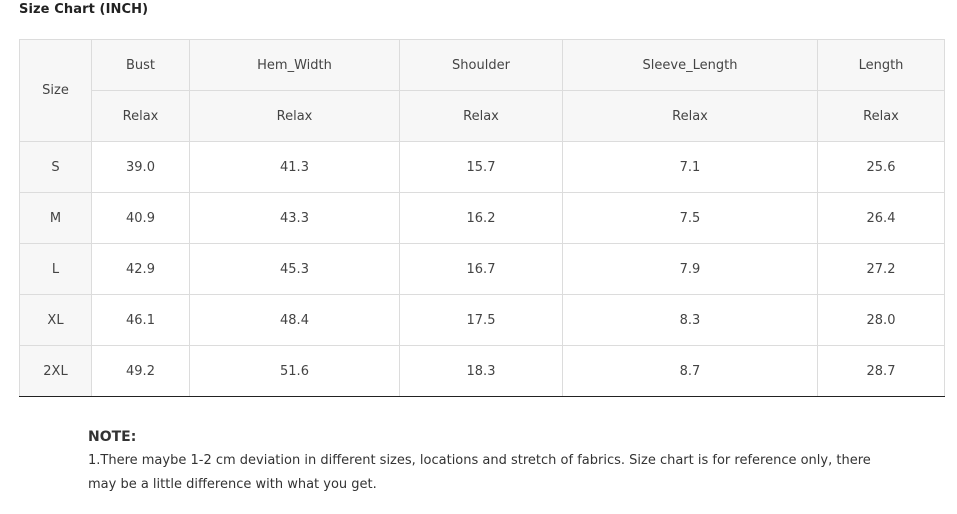  I want to click on column-header-sleeve-length: Sleeve_Length, so click(690, 65).